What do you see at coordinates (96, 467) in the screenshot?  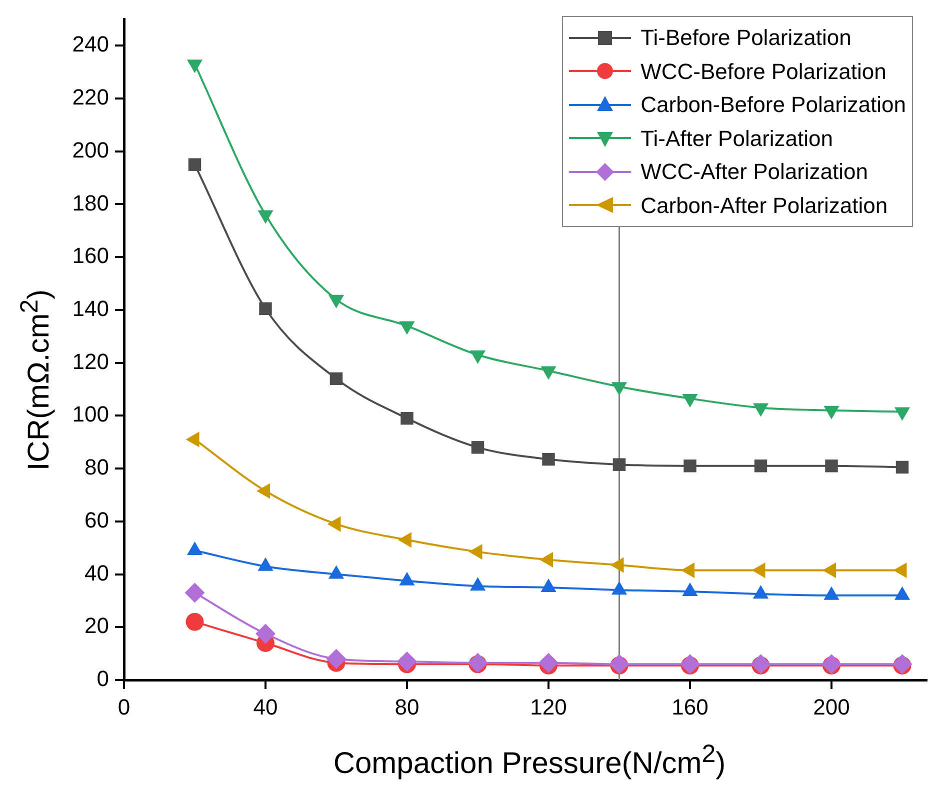 I see `y-tick-label: 80` at bounding box center [96, 467].